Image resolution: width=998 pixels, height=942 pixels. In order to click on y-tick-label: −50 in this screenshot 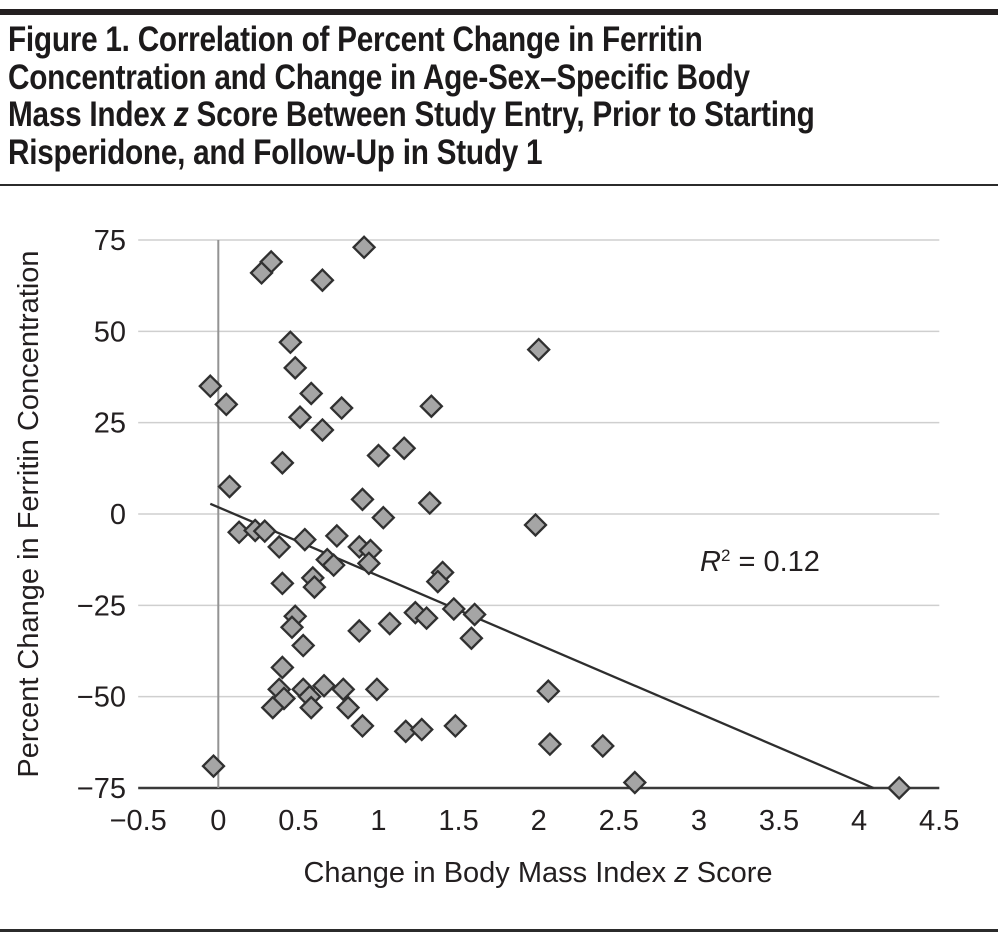, I will do `click(101, 698)`.